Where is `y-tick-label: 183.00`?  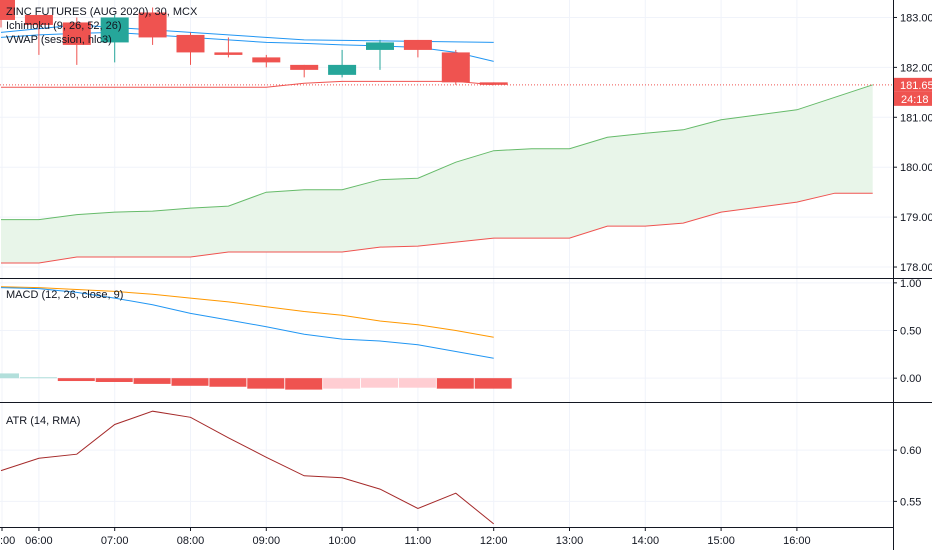
y-tick-label: 183.00 is located at coordinates (916, 18).